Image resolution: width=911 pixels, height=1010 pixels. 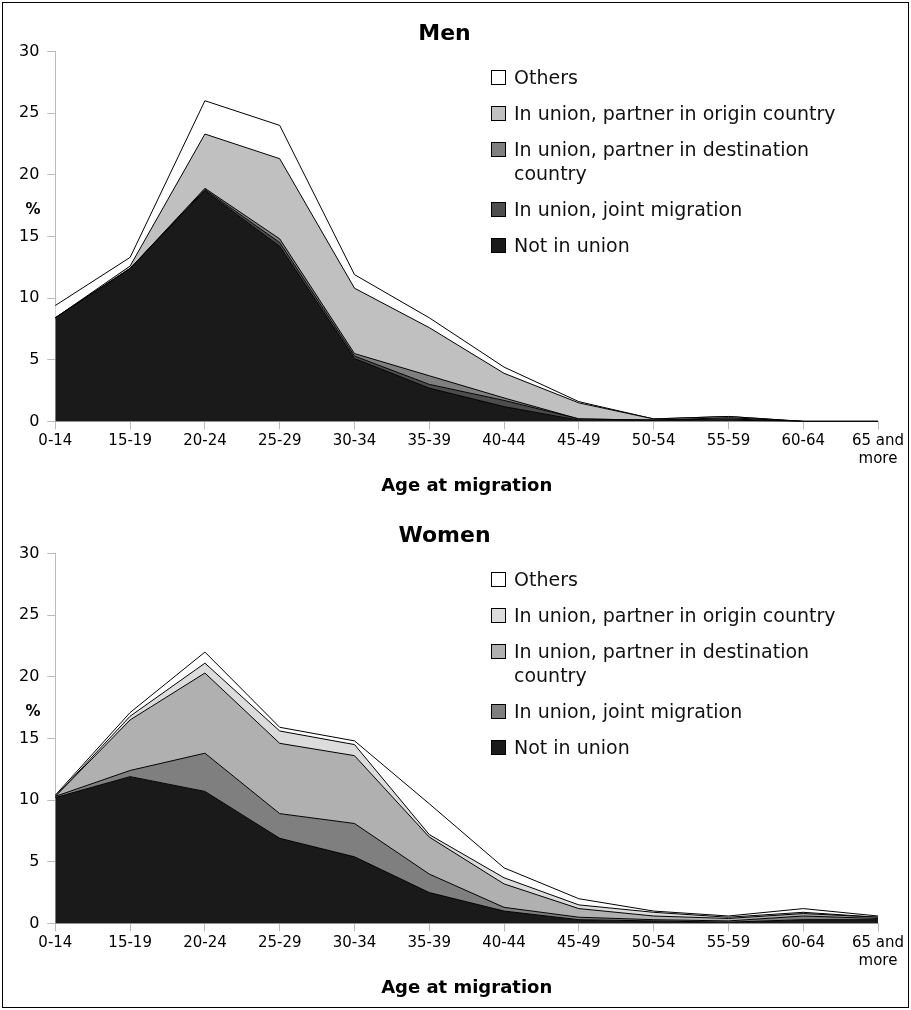 I want to click on chart-title: Women, so click(x=444, y=534).